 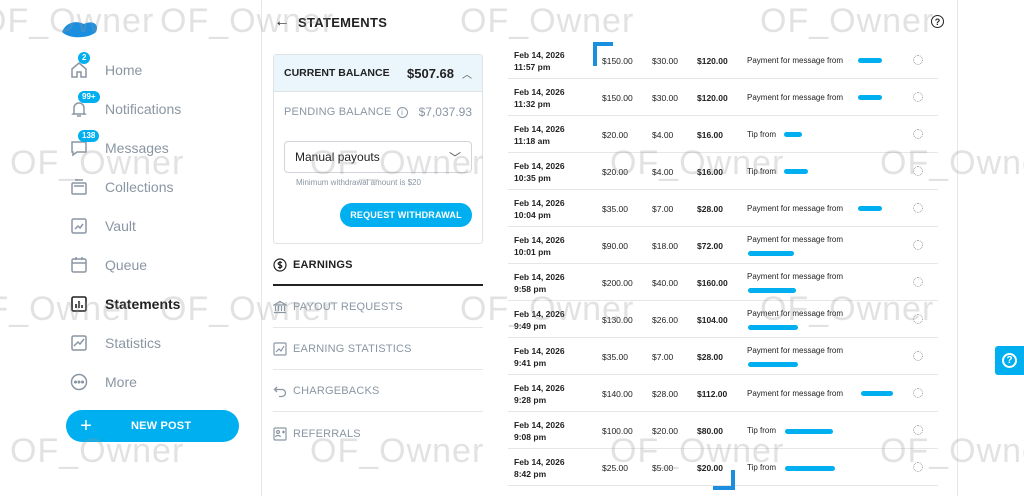 I want to click on menu-item-label: EARNINGS, so click(x=323, y=264).